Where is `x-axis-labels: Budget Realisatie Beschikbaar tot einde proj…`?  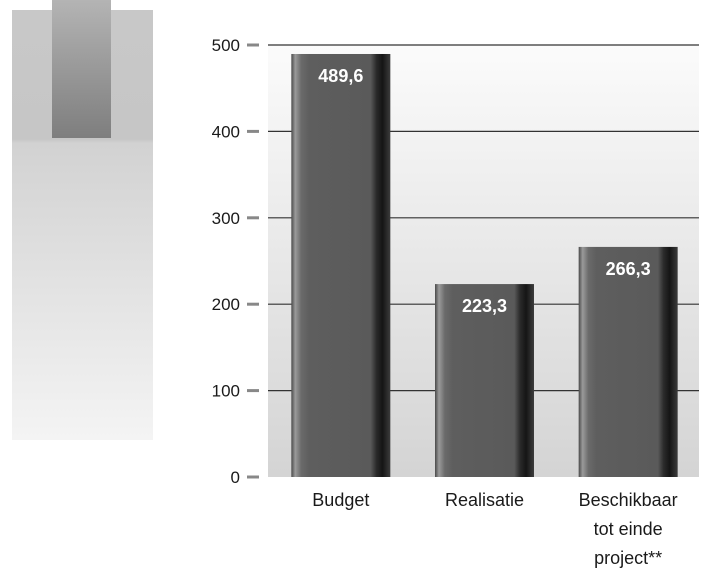
x-axis-labels: Budget Realisatie Beschikbaar tot einde proj… is located at coordinates (494, 529).